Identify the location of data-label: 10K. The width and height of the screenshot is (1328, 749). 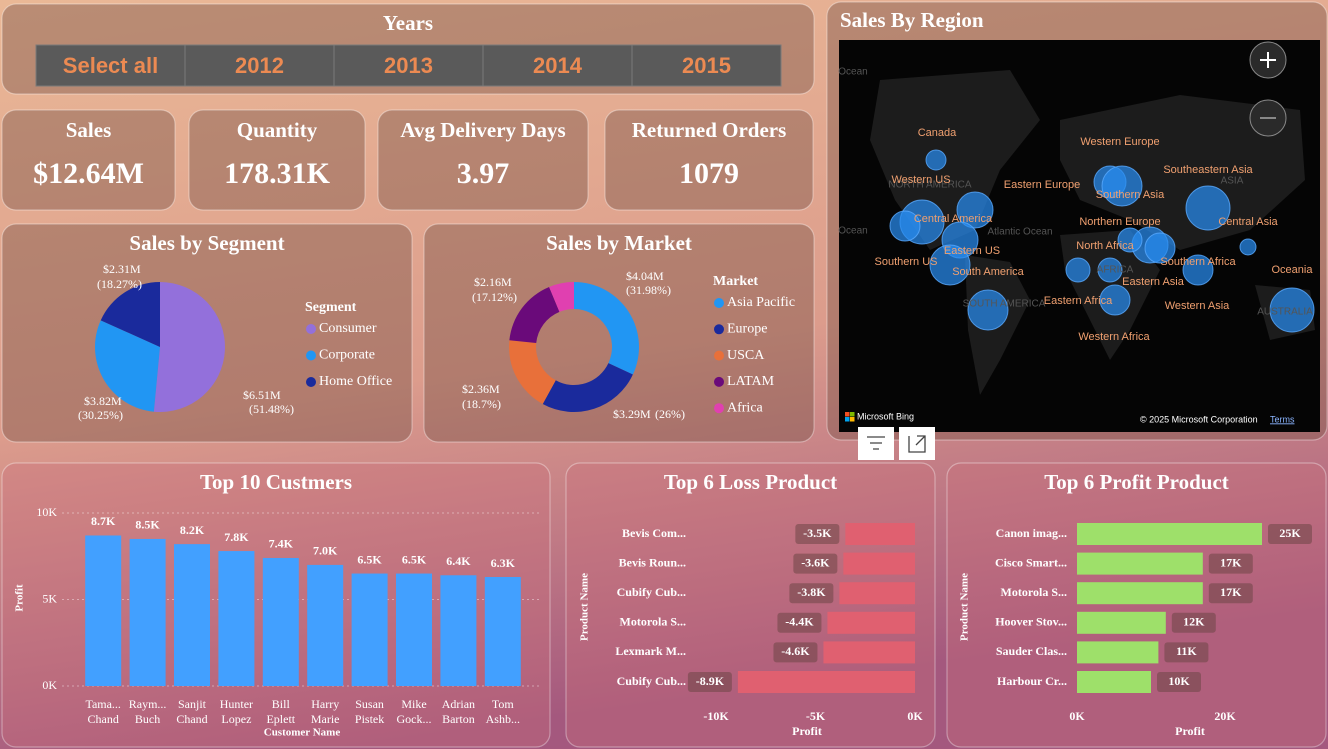
(1179, 681).